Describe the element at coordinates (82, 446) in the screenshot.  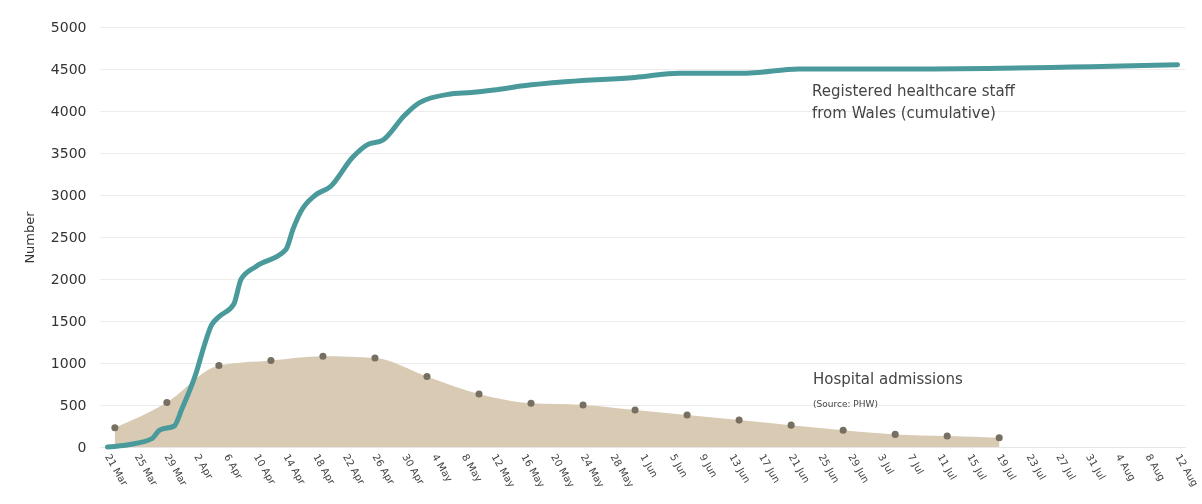
I see `y-tick-label: 0` at that location.